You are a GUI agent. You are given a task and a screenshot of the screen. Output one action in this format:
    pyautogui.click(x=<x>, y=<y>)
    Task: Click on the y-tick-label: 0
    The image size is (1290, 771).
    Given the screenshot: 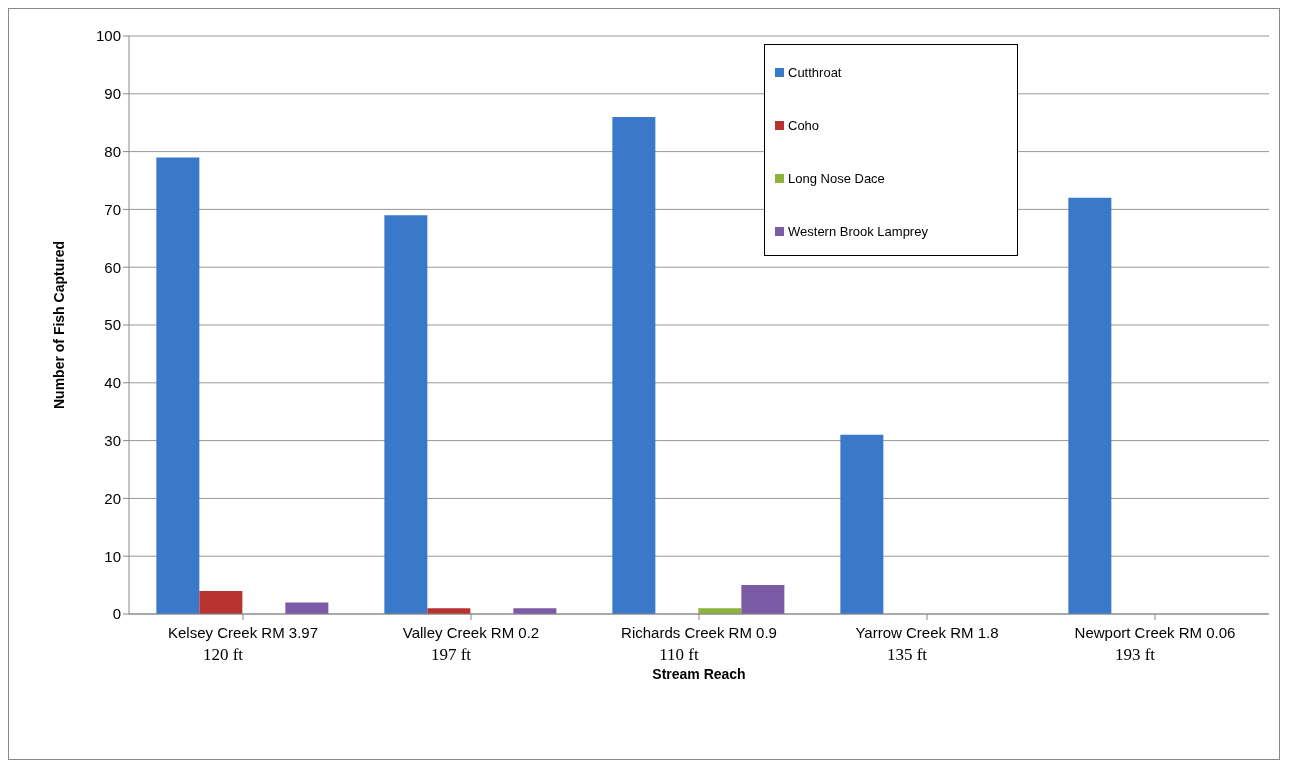 What is the action you would take?
    pyautogui.click(x=116, y=614)
    